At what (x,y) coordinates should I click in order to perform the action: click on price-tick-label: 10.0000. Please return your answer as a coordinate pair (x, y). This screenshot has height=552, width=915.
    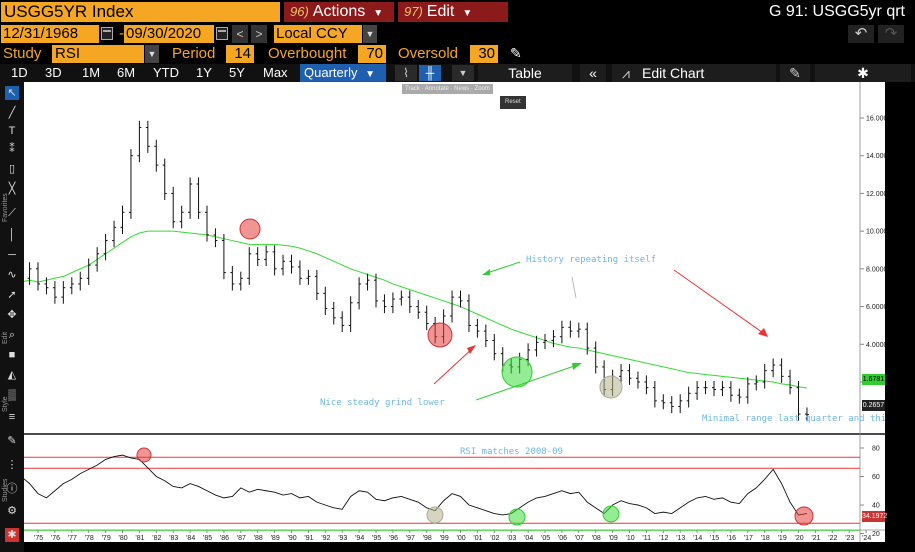
    Looking at the image, I should click on (875, 232).